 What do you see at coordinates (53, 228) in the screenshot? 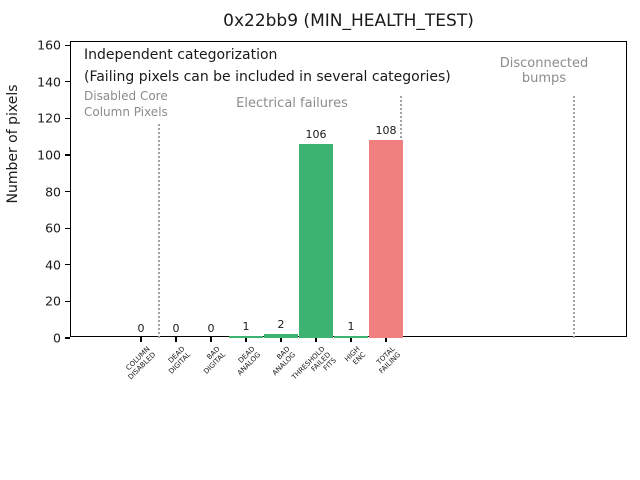
I see `y-axis-tick-label: 60` at bounding box center [53, 228].